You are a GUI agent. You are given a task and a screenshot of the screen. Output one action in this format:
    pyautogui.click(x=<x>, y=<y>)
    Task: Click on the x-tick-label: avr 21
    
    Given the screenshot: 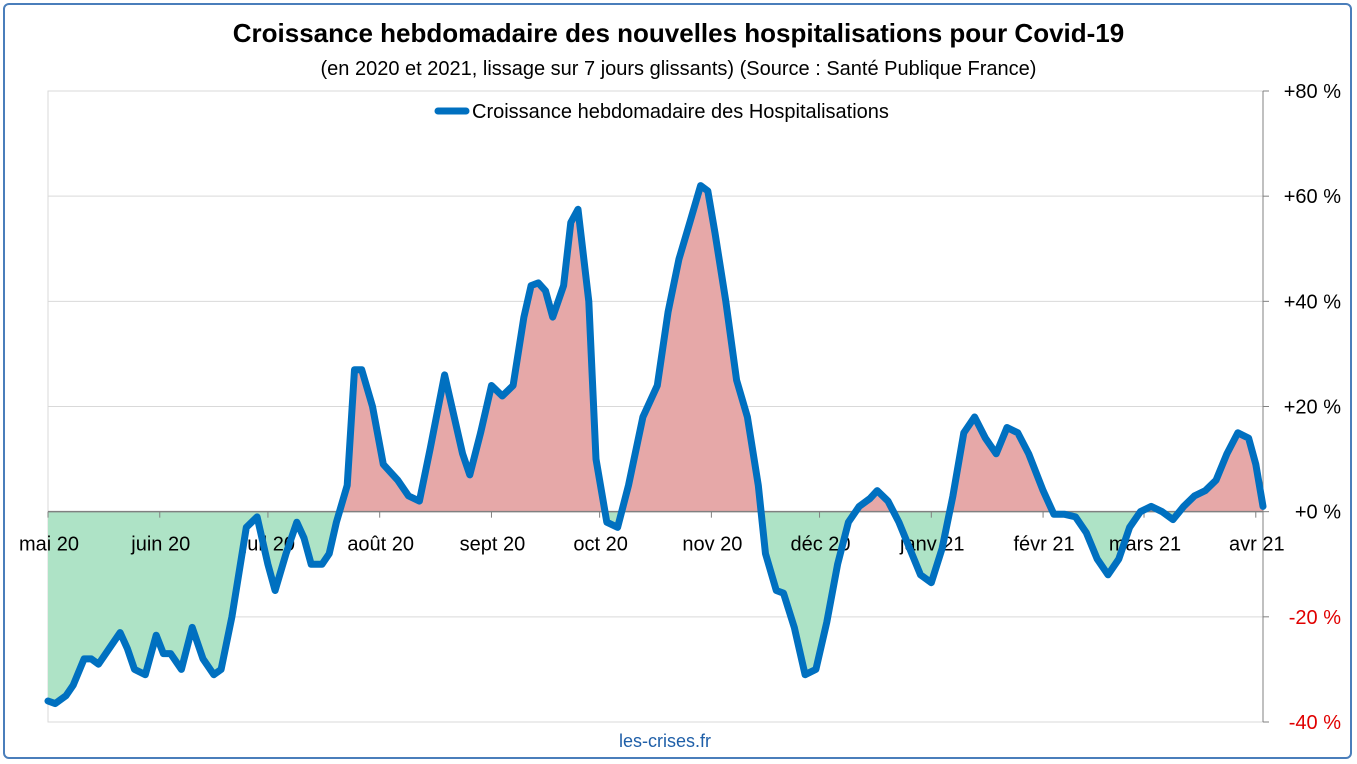 What is the action you would take?
    pyautogui.click(x=1257, y=545)
    